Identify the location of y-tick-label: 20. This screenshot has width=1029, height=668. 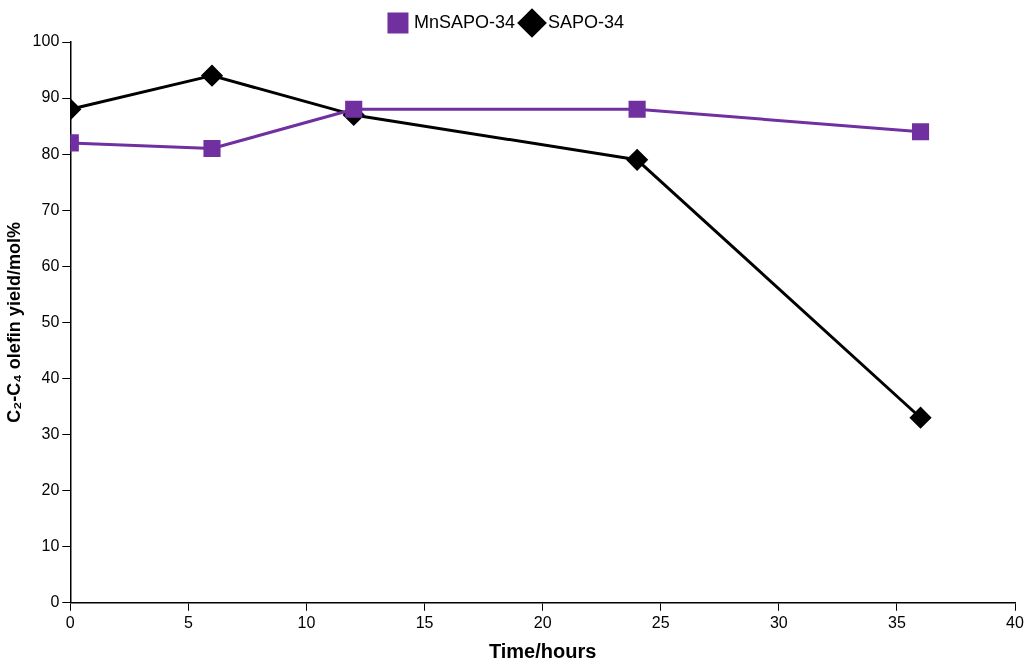
(50, 490).